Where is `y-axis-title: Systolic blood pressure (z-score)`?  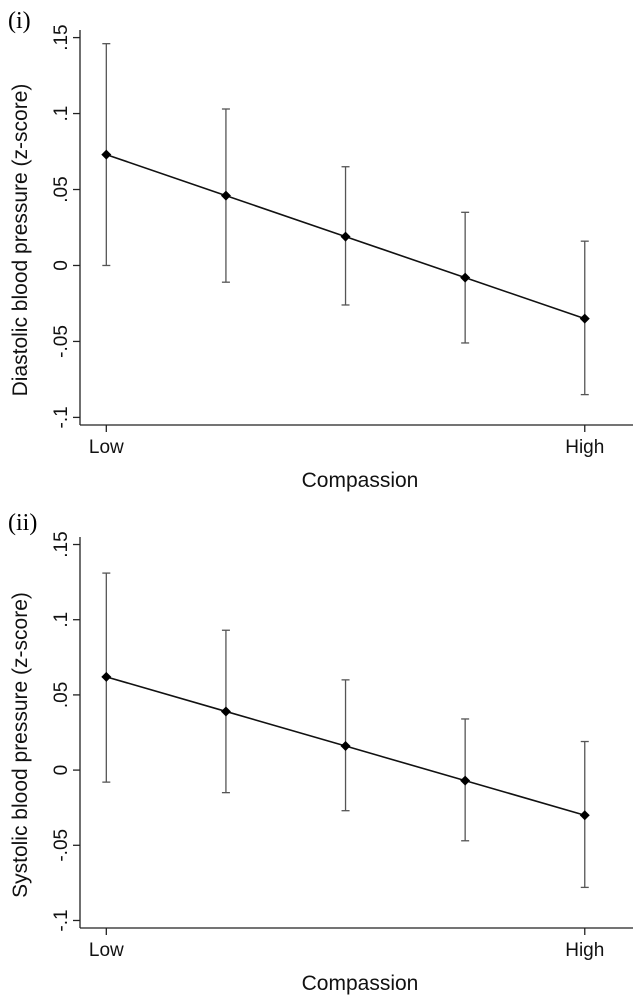 y-axis-title: Systolic blood pressure (z-score) is located at coordinates (20, 745).